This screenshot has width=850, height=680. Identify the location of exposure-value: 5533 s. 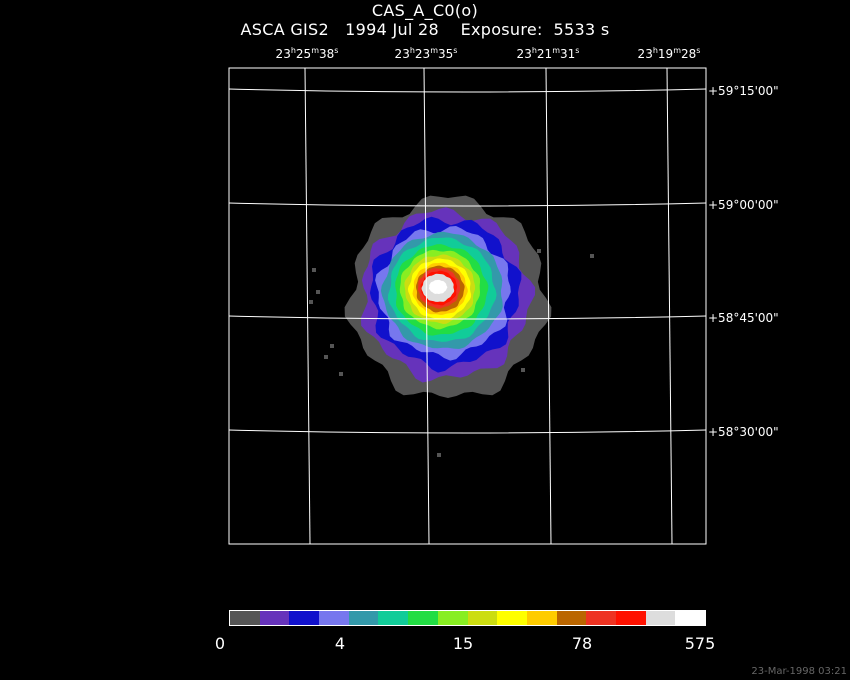
(581, 29).